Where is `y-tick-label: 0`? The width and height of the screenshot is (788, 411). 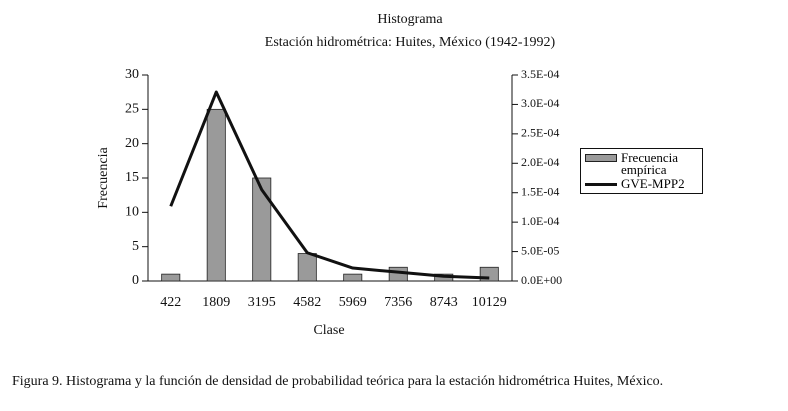
y-tick-label: 0 is located at coordinates (135, 280).